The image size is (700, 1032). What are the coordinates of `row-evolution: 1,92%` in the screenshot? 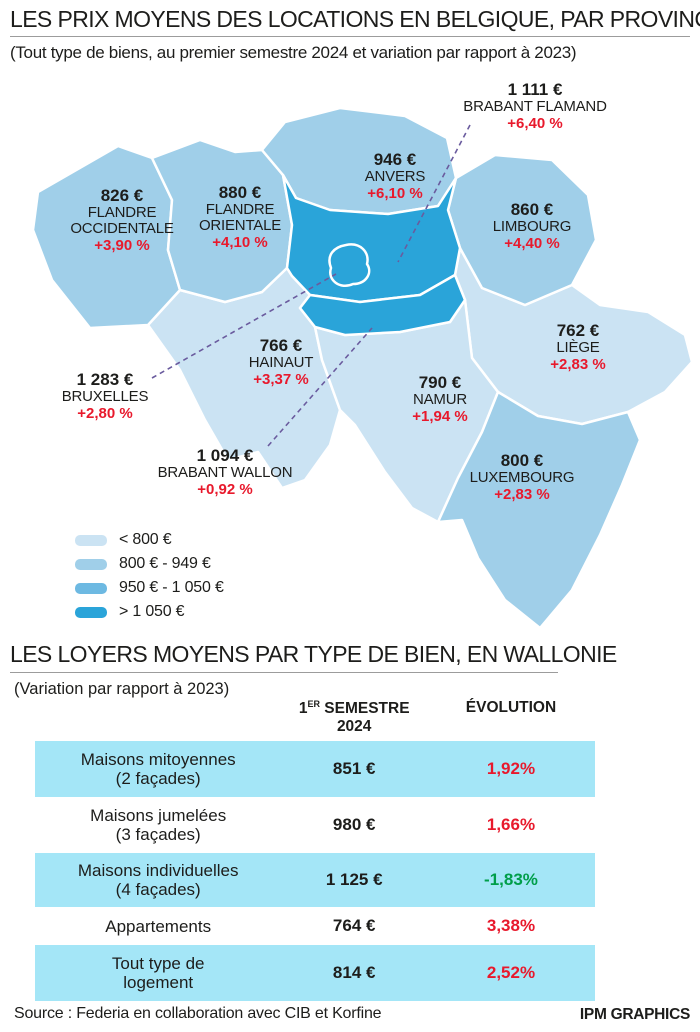 It's located at (511, 768).